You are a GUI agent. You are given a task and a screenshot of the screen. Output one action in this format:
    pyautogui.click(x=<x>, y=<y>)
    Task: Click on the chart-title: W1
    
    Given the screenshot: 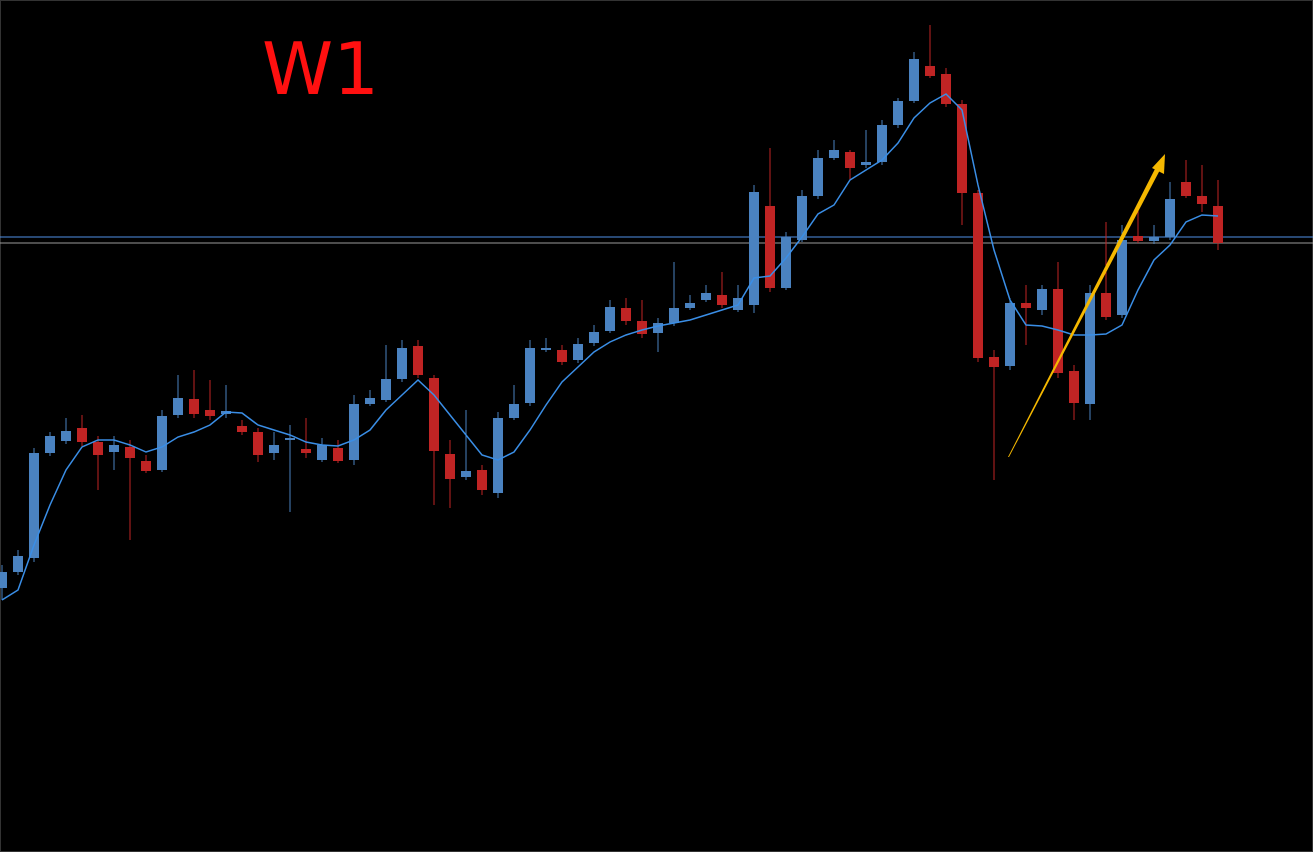 What is the action you would take?
    pyautogui.click(x=320, y=69)
    